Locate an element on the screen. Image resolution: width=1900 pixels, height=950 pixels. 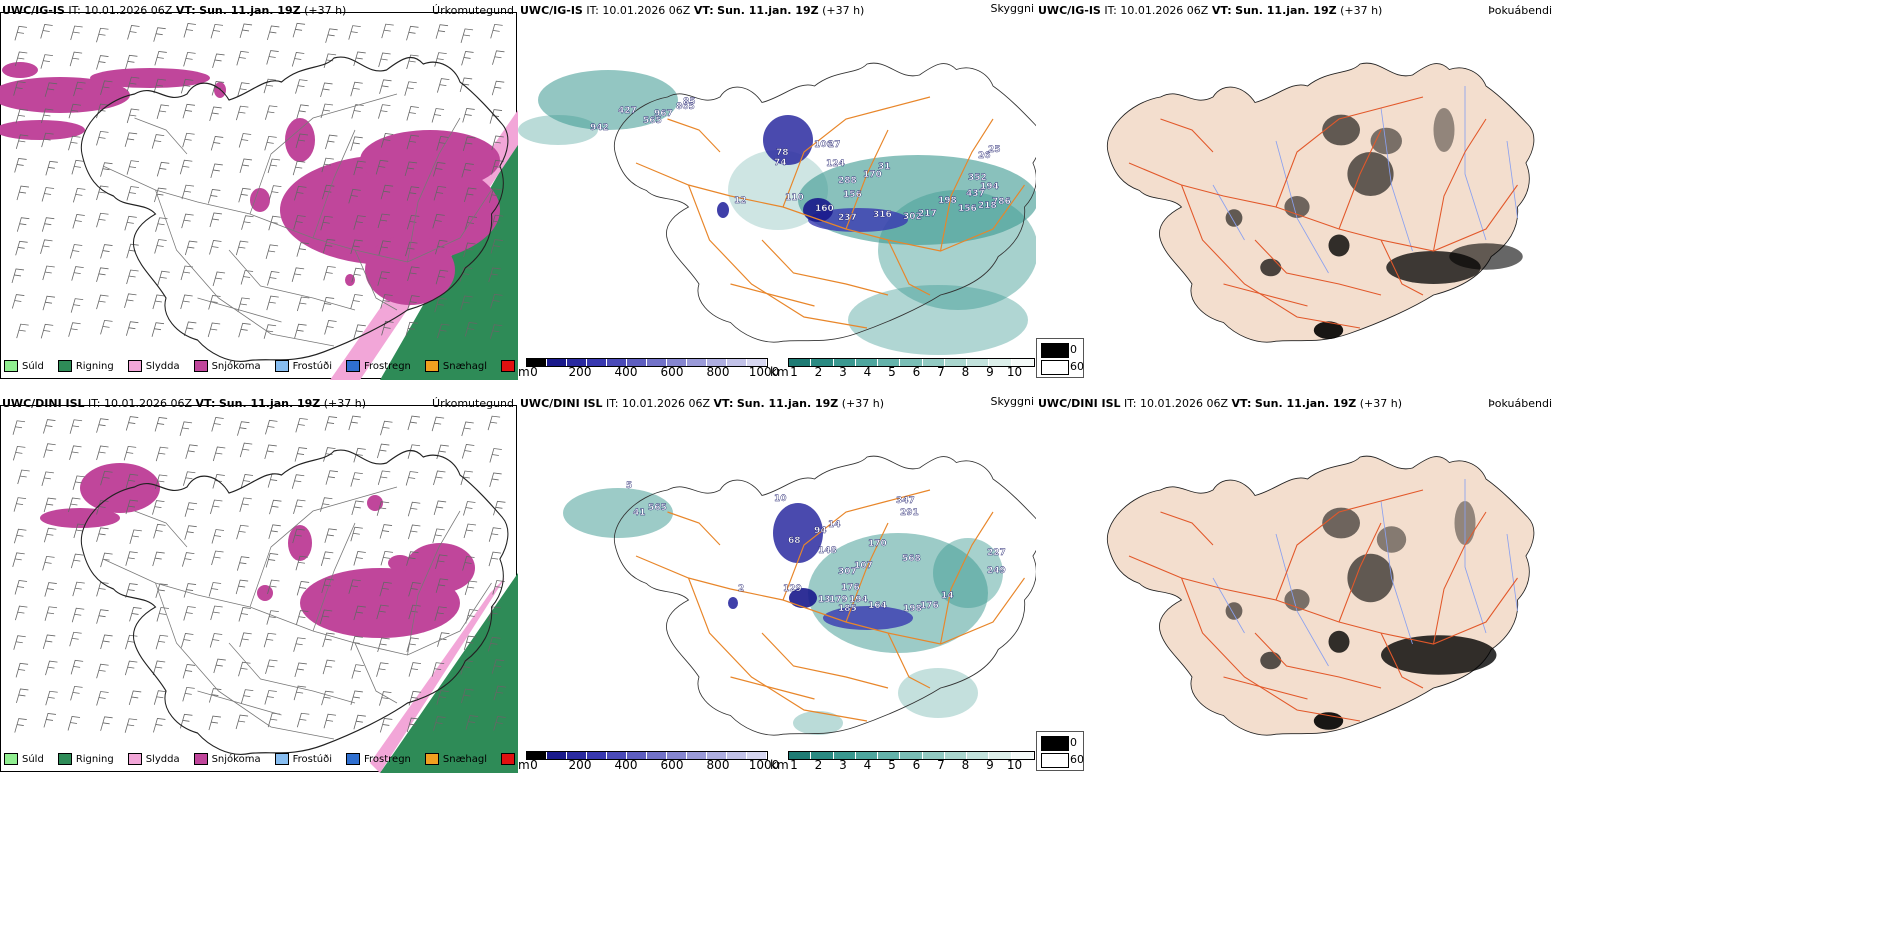
cloud-base-colorbar: m 0 200 400 600 800 1000 is located at coordinates (653, 762).